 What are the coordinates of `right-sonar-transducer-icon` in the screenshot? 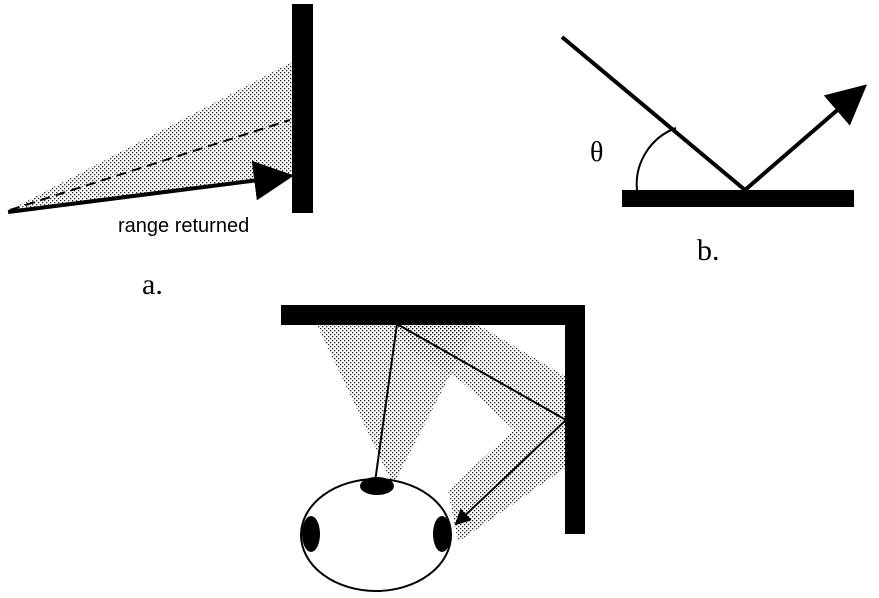 It's located at (442, 534).